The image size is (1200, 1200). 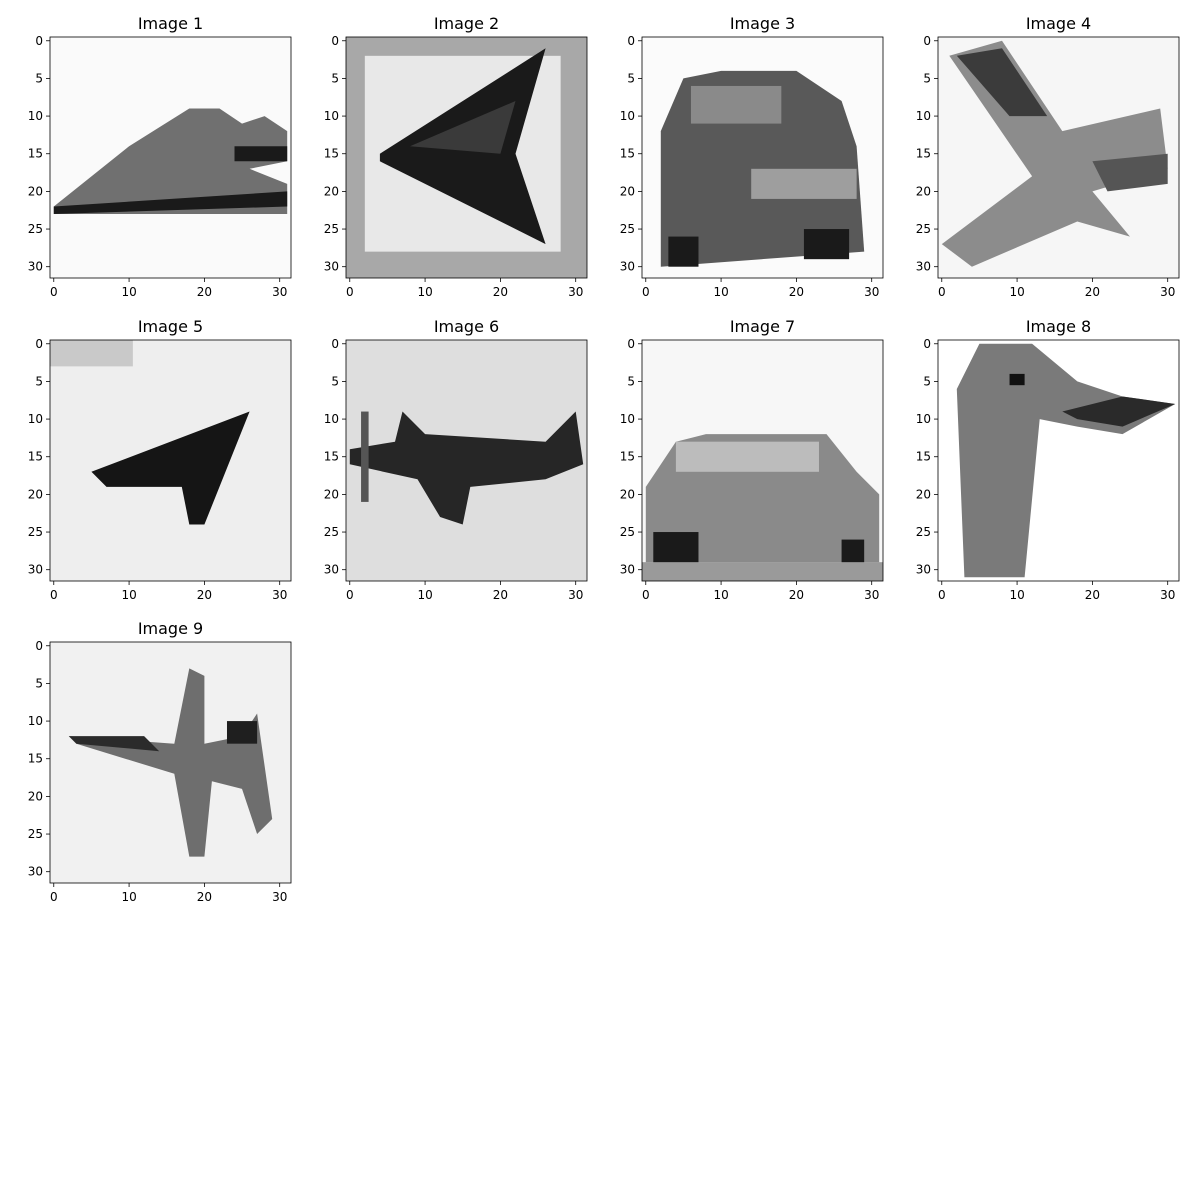 I want to click on panel-2: Image 2 0 10 20 30 0 5 10 15 20 25 30, so click(x=456, y=156).